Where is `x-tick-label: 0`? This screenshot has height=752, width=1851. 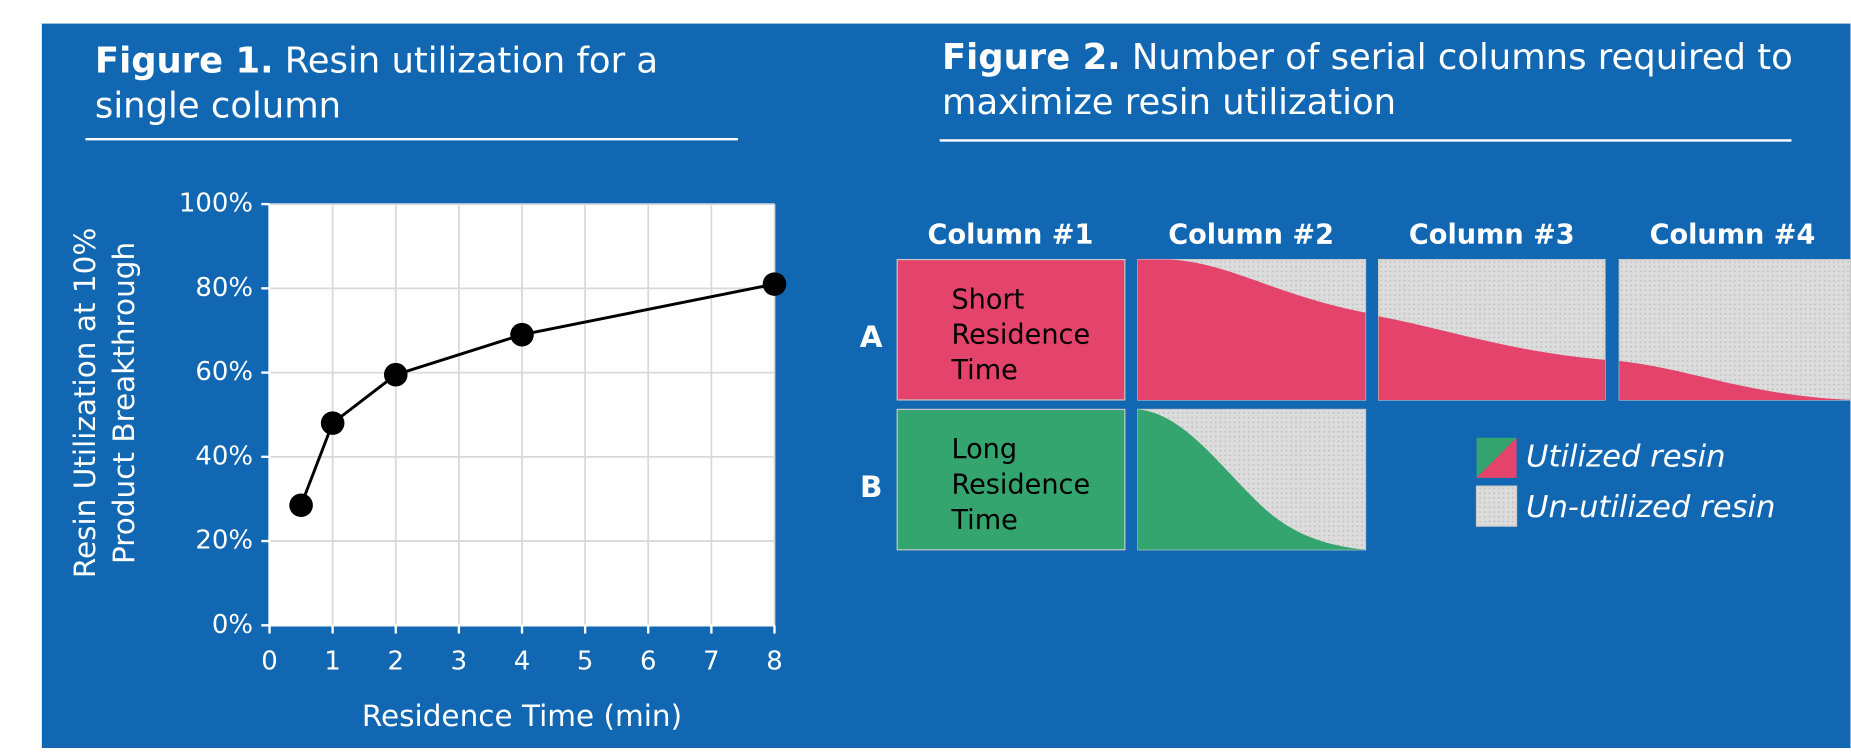 x-tick-label: 0 is located at coordinates (269, 661).